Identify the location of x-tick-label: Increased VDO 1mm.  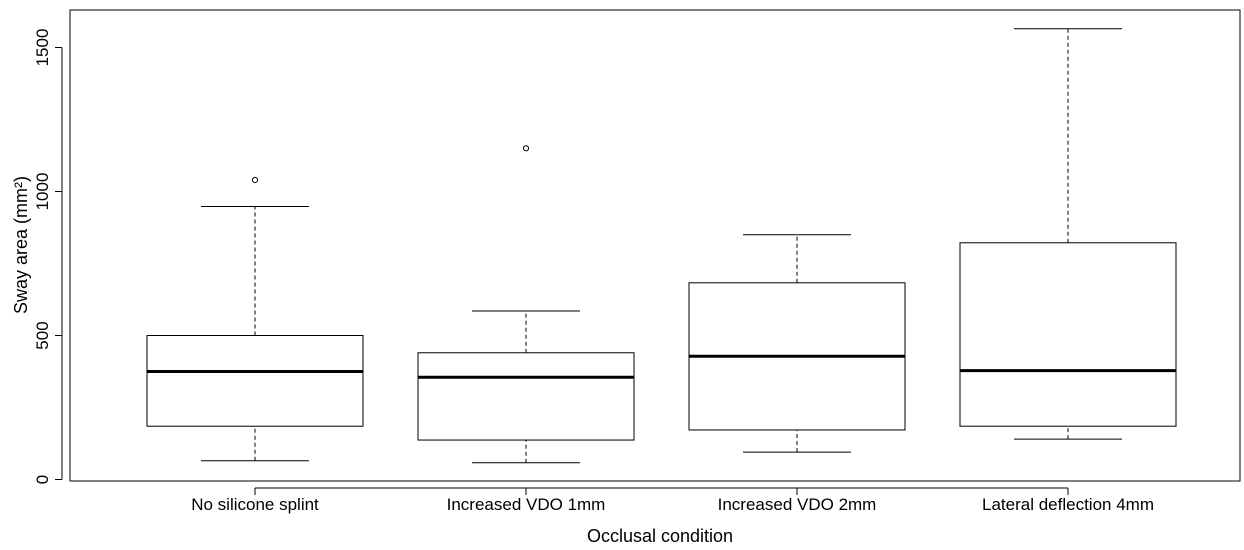
(526, 504).